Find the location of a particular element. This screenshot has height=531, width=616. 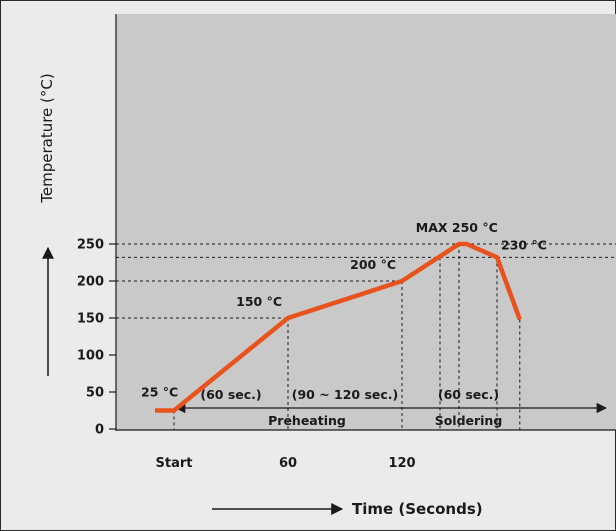

y-axis-title-group: Temperature (°C) is located at coordinates (47, 224).